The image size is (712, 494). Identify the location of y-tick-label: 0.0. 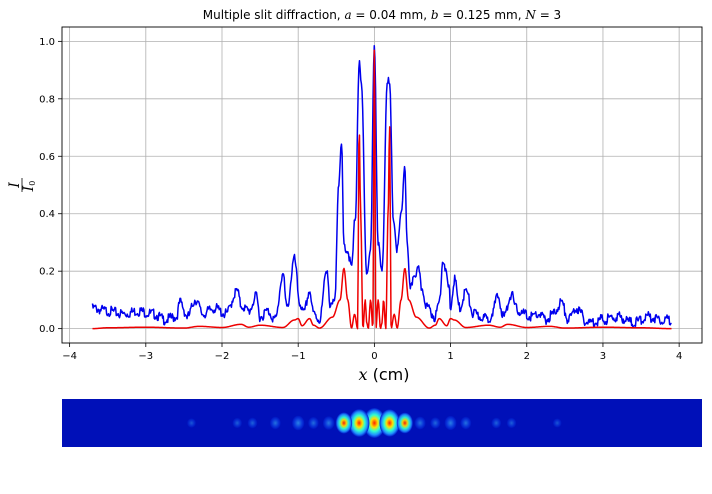
(47, 329).